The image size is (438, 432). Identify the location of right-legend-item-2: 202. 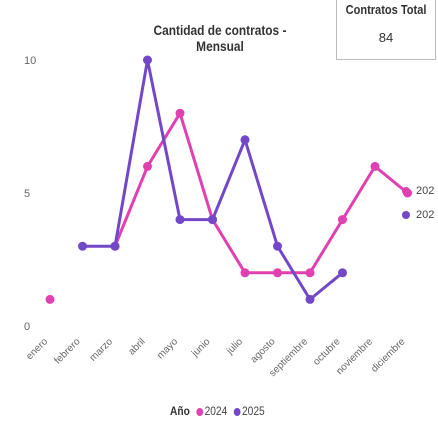
(418, 215).